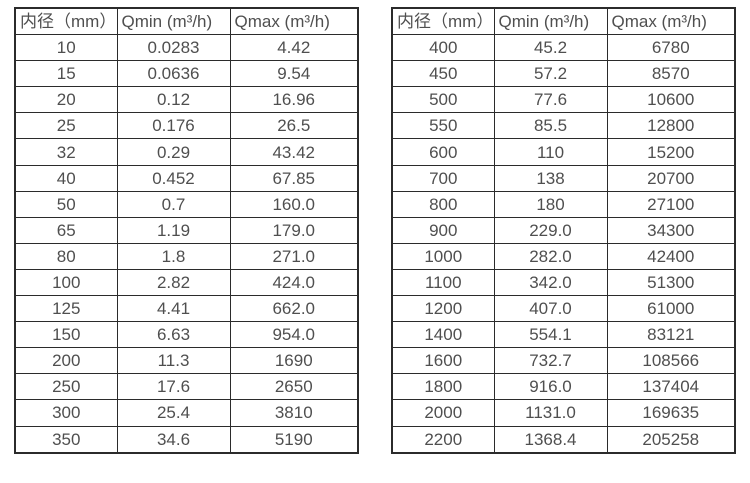 This screenshot has height=483, width=750. Describe the element at coordinates (66, 309) in the screenshot. I see `cell-diameter: 125` at that location.